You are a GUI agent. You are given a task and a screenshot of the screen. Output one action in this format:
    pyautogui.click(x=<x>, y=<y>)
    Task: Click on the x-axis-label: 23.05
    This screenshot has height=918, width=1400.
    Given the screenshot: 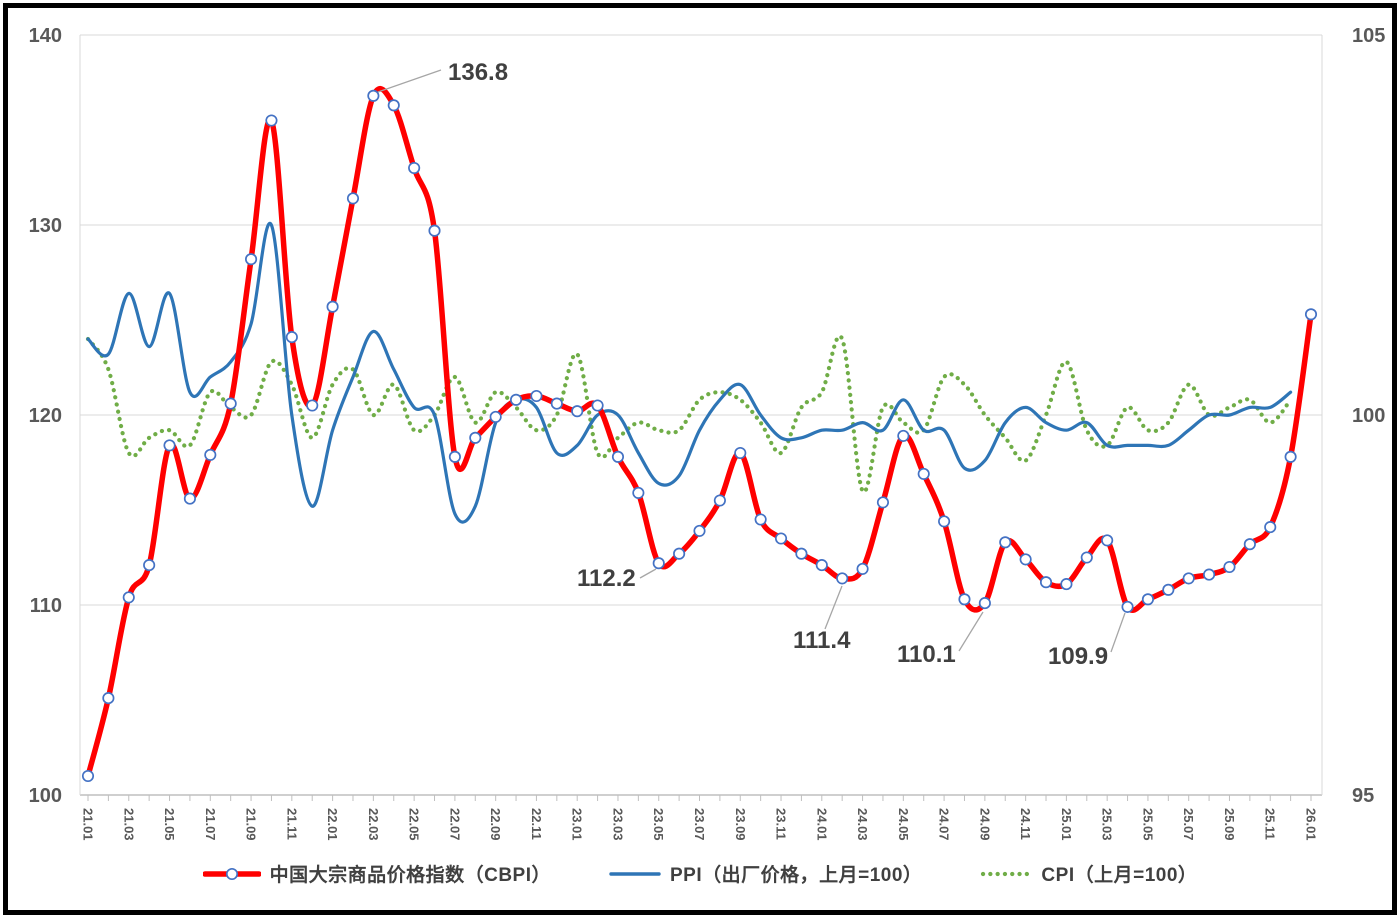 What is the action you would take?
    pyautogui.click(x=658, y=824)
    